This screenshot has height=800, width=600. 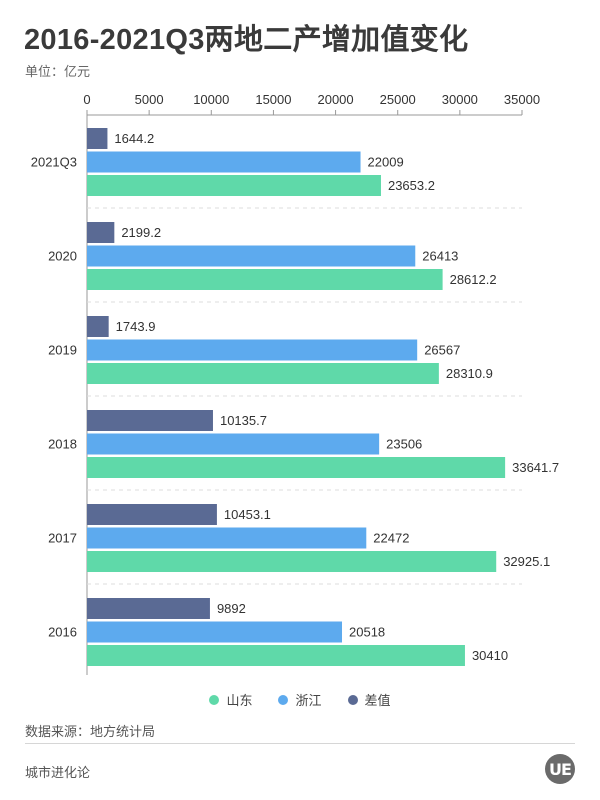 I want to click on brand-name: 城市进化论, so click(x=58, y=772).